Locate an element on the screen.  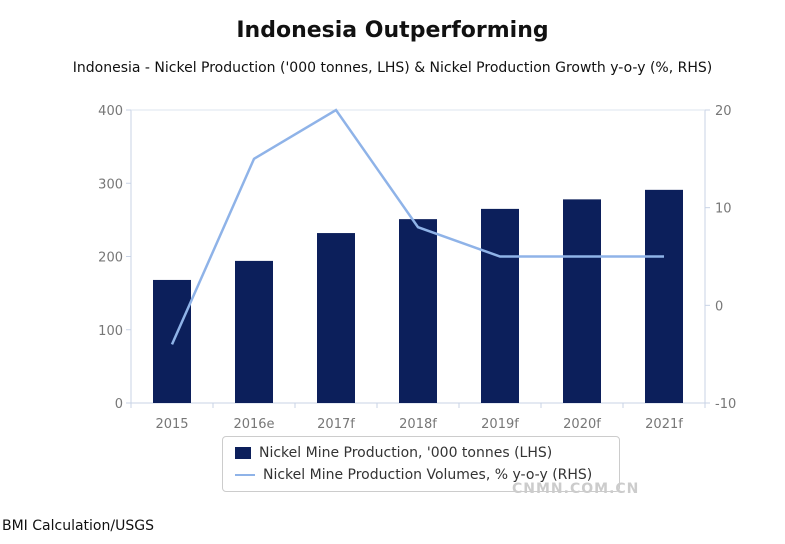
right-tick-label: 20 is located at coordinates (723, 111).